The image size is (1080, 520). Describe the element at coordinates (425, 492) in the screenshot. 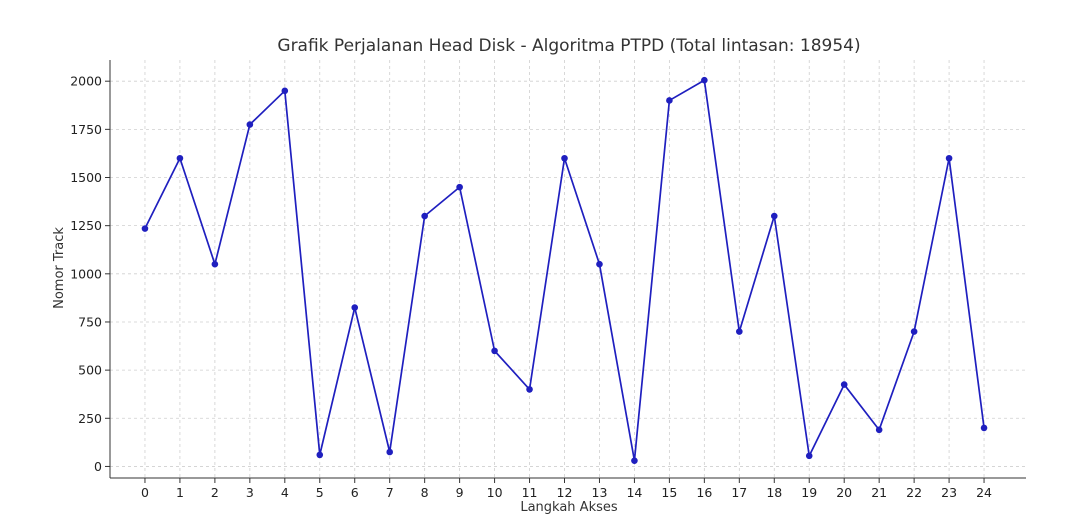

I see `x-tick-label: 8` at that location.